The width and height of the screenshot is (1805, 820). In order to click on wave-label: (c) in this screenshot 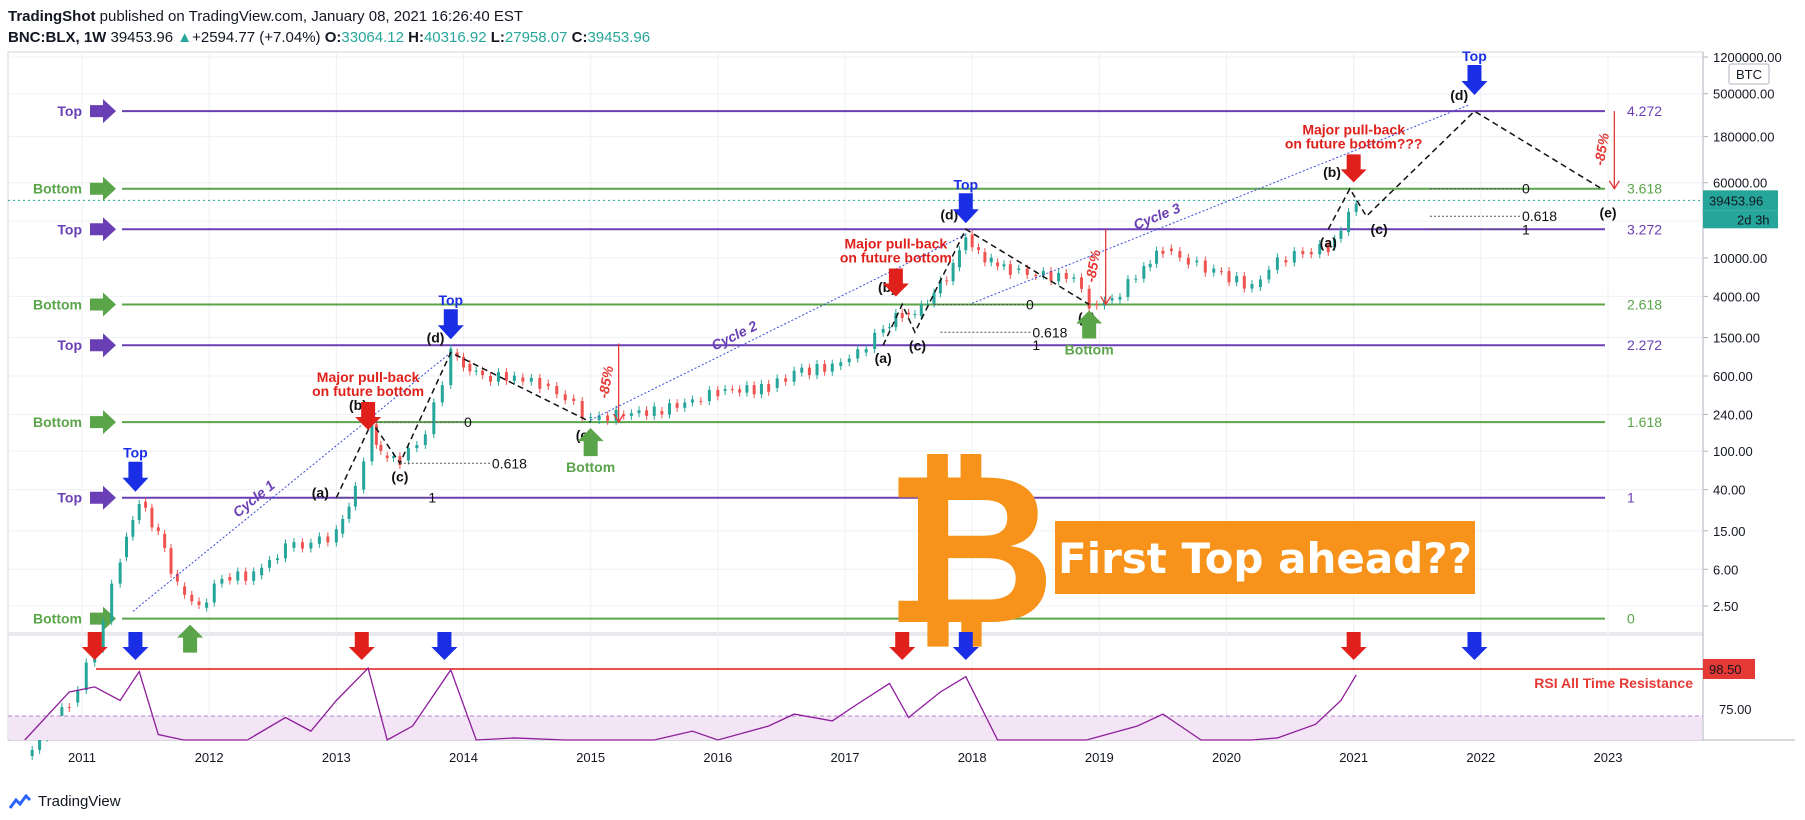, I will do `click(917, 345)`.